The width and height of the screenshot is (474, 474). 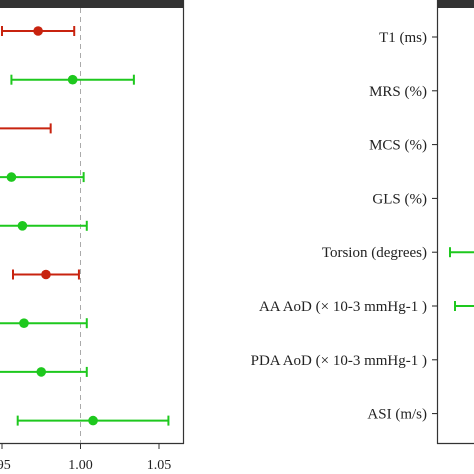 I want to click on right-panel-top-strip, so click(x=455, y=4).